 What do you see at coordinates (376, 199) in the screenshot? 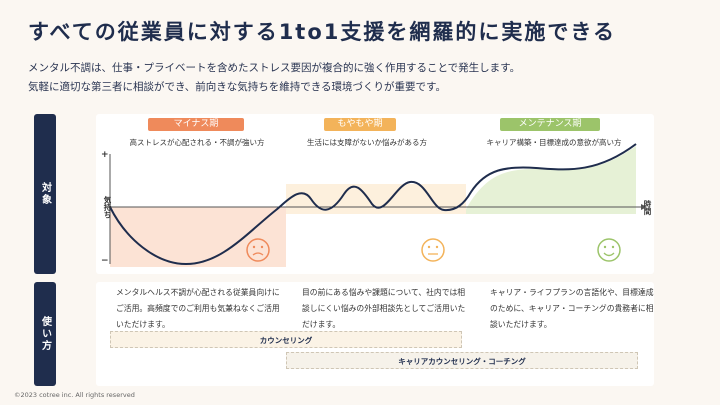
I see `moyamoya-zone` at bounding box center [376, 199].